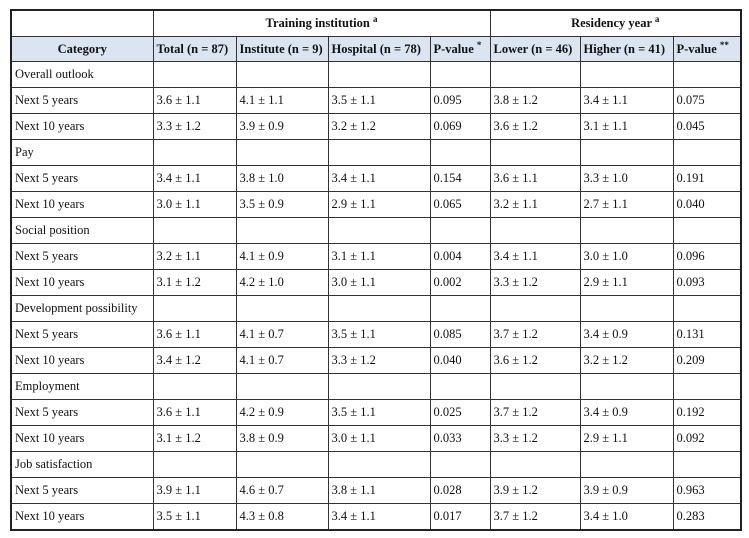  What do you see at coordinates (707, 490) in the screenshot?
I see `data-cell: 0.963` at bounding box center [707, 490].